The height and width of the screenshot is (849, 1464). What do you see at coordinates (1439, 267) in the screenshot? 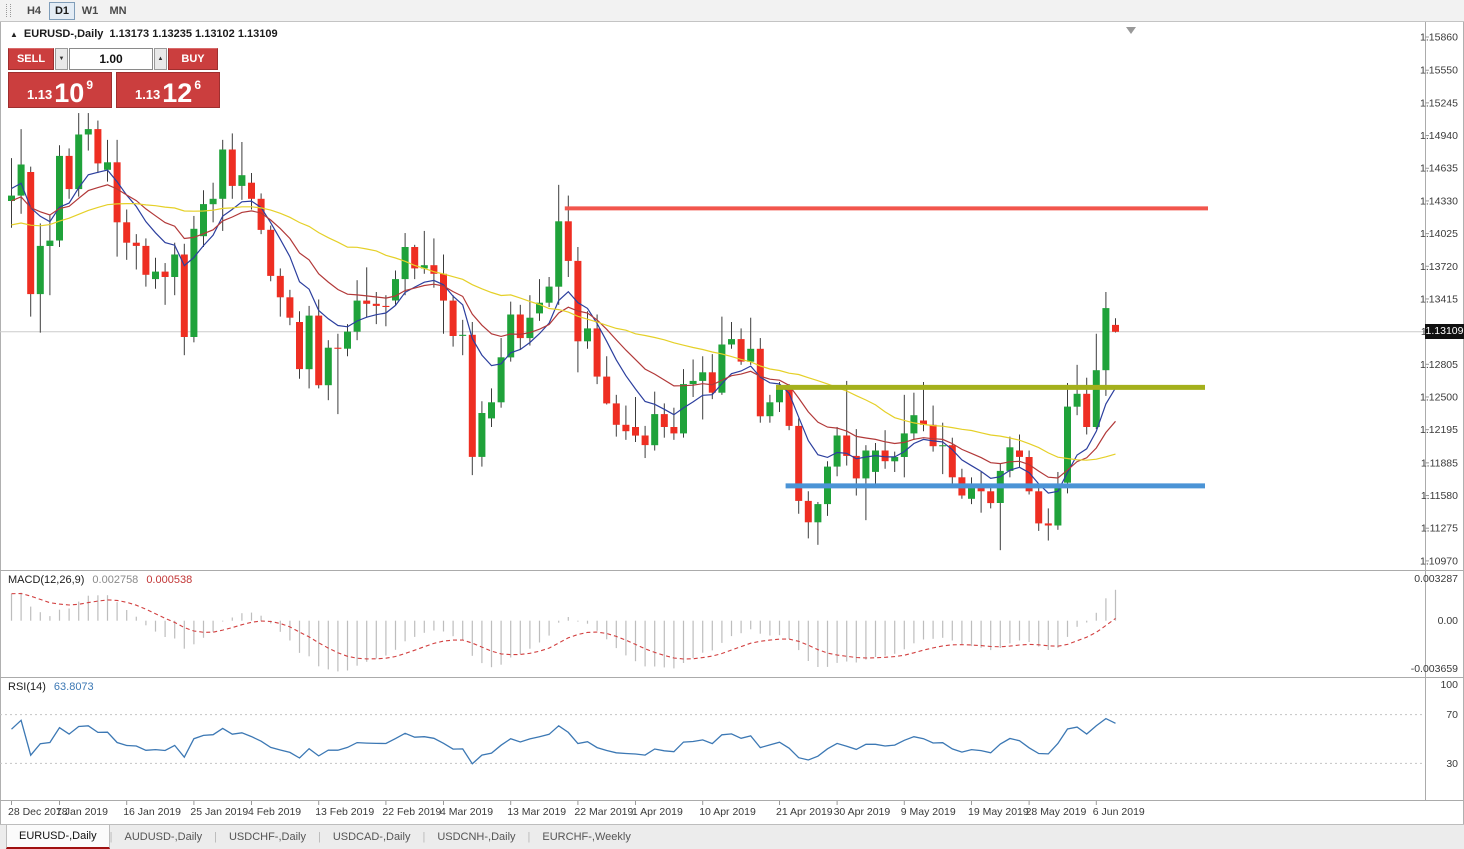
I see `svg-text: 1.13720` at bounding box center [1439, 267].